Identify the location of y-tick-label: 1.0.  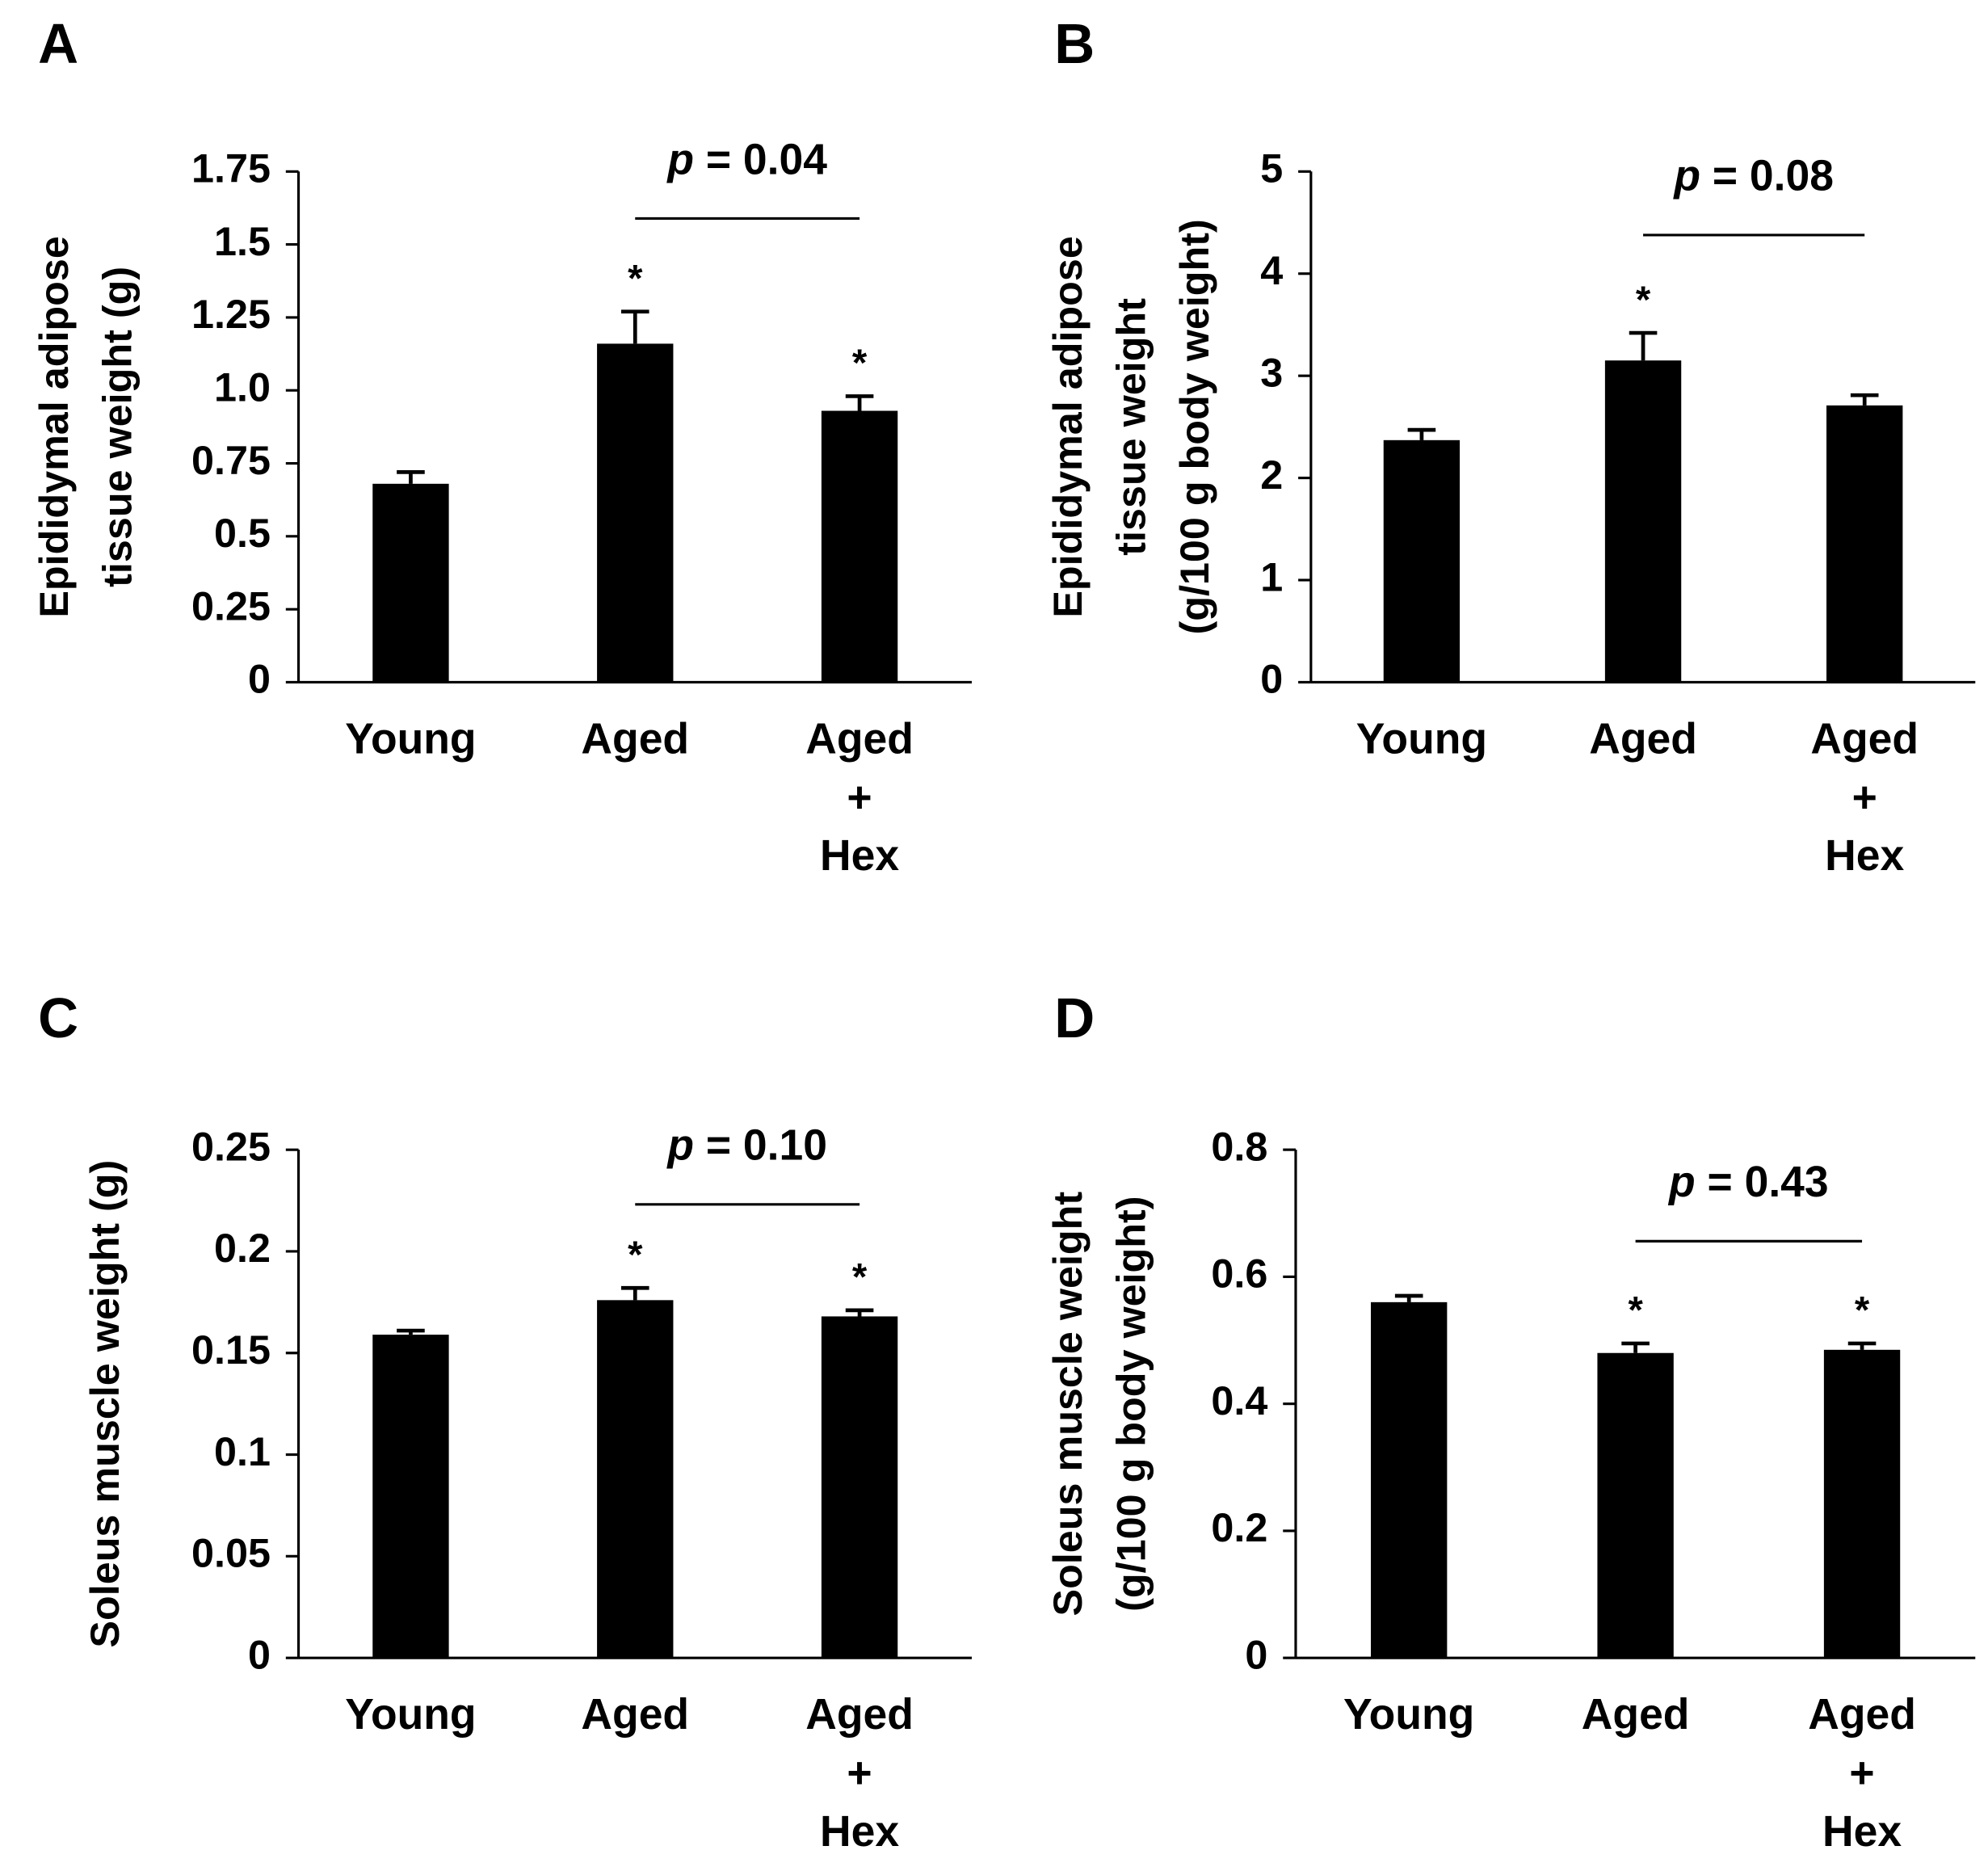
(242, 387).